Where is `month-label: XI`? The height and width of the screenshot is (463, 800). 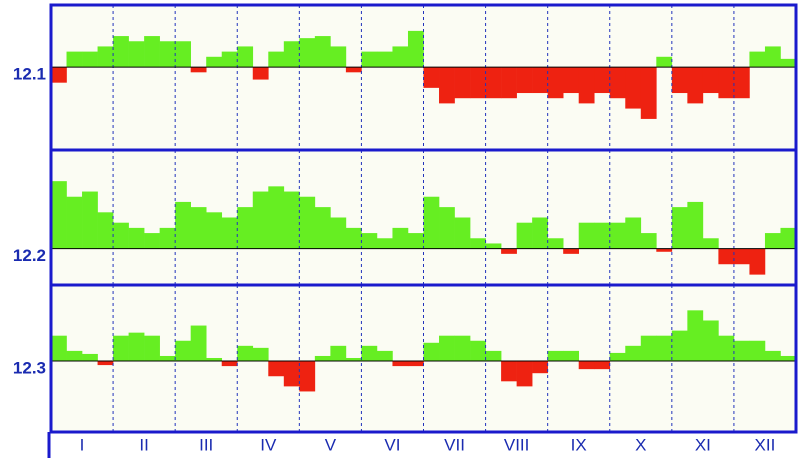
month-label: XI is located at coordinates (703, 444).